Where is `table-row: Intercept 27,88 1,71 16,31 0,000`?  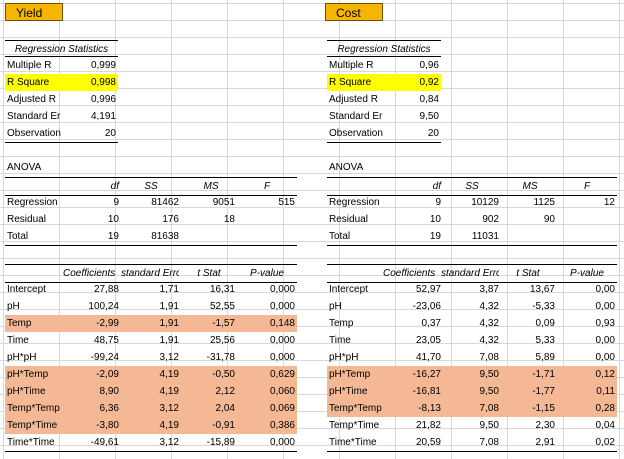
table-row: Intercept 27,88 1,71 16,31 0,000 is located at coordinates (151, 289).